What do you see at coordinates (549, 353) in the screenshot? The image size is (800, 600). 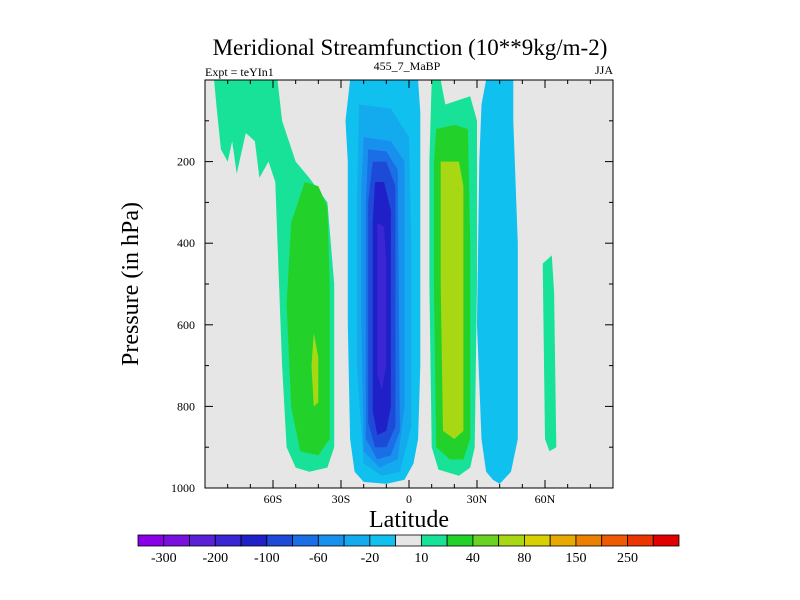 I see `contour-teal-north-strip` at bounding box center [549, 353].